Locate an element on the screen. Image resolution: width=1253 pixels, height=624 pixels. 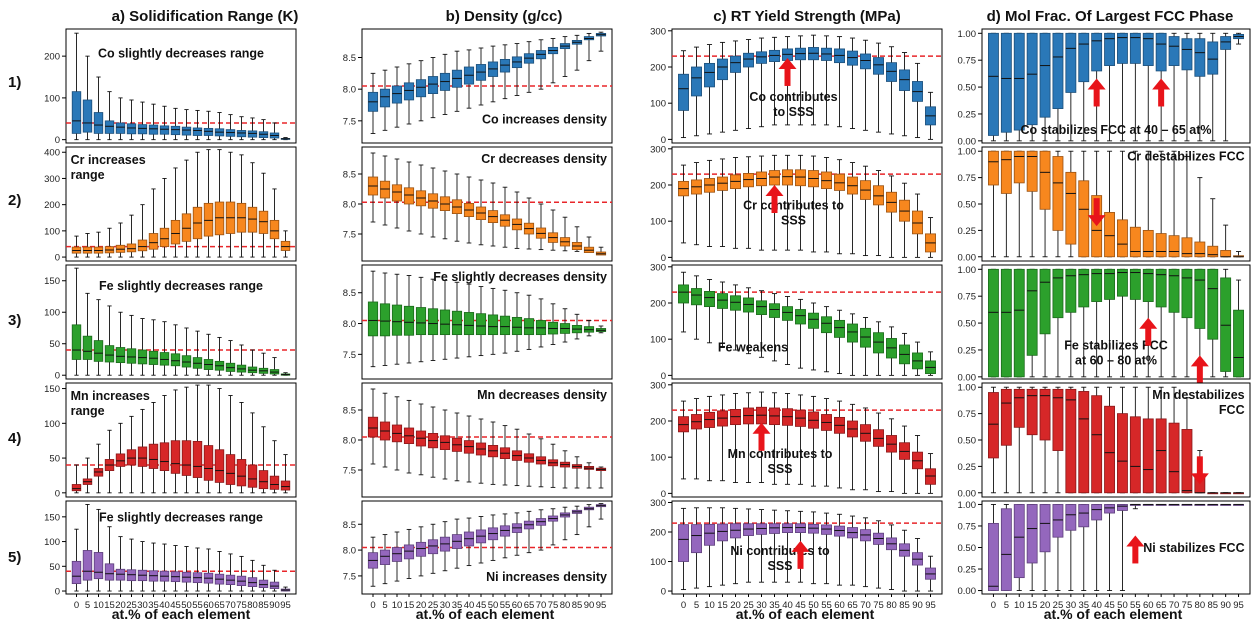
x-tick-label: 65 is located at coordinates (529, 605).